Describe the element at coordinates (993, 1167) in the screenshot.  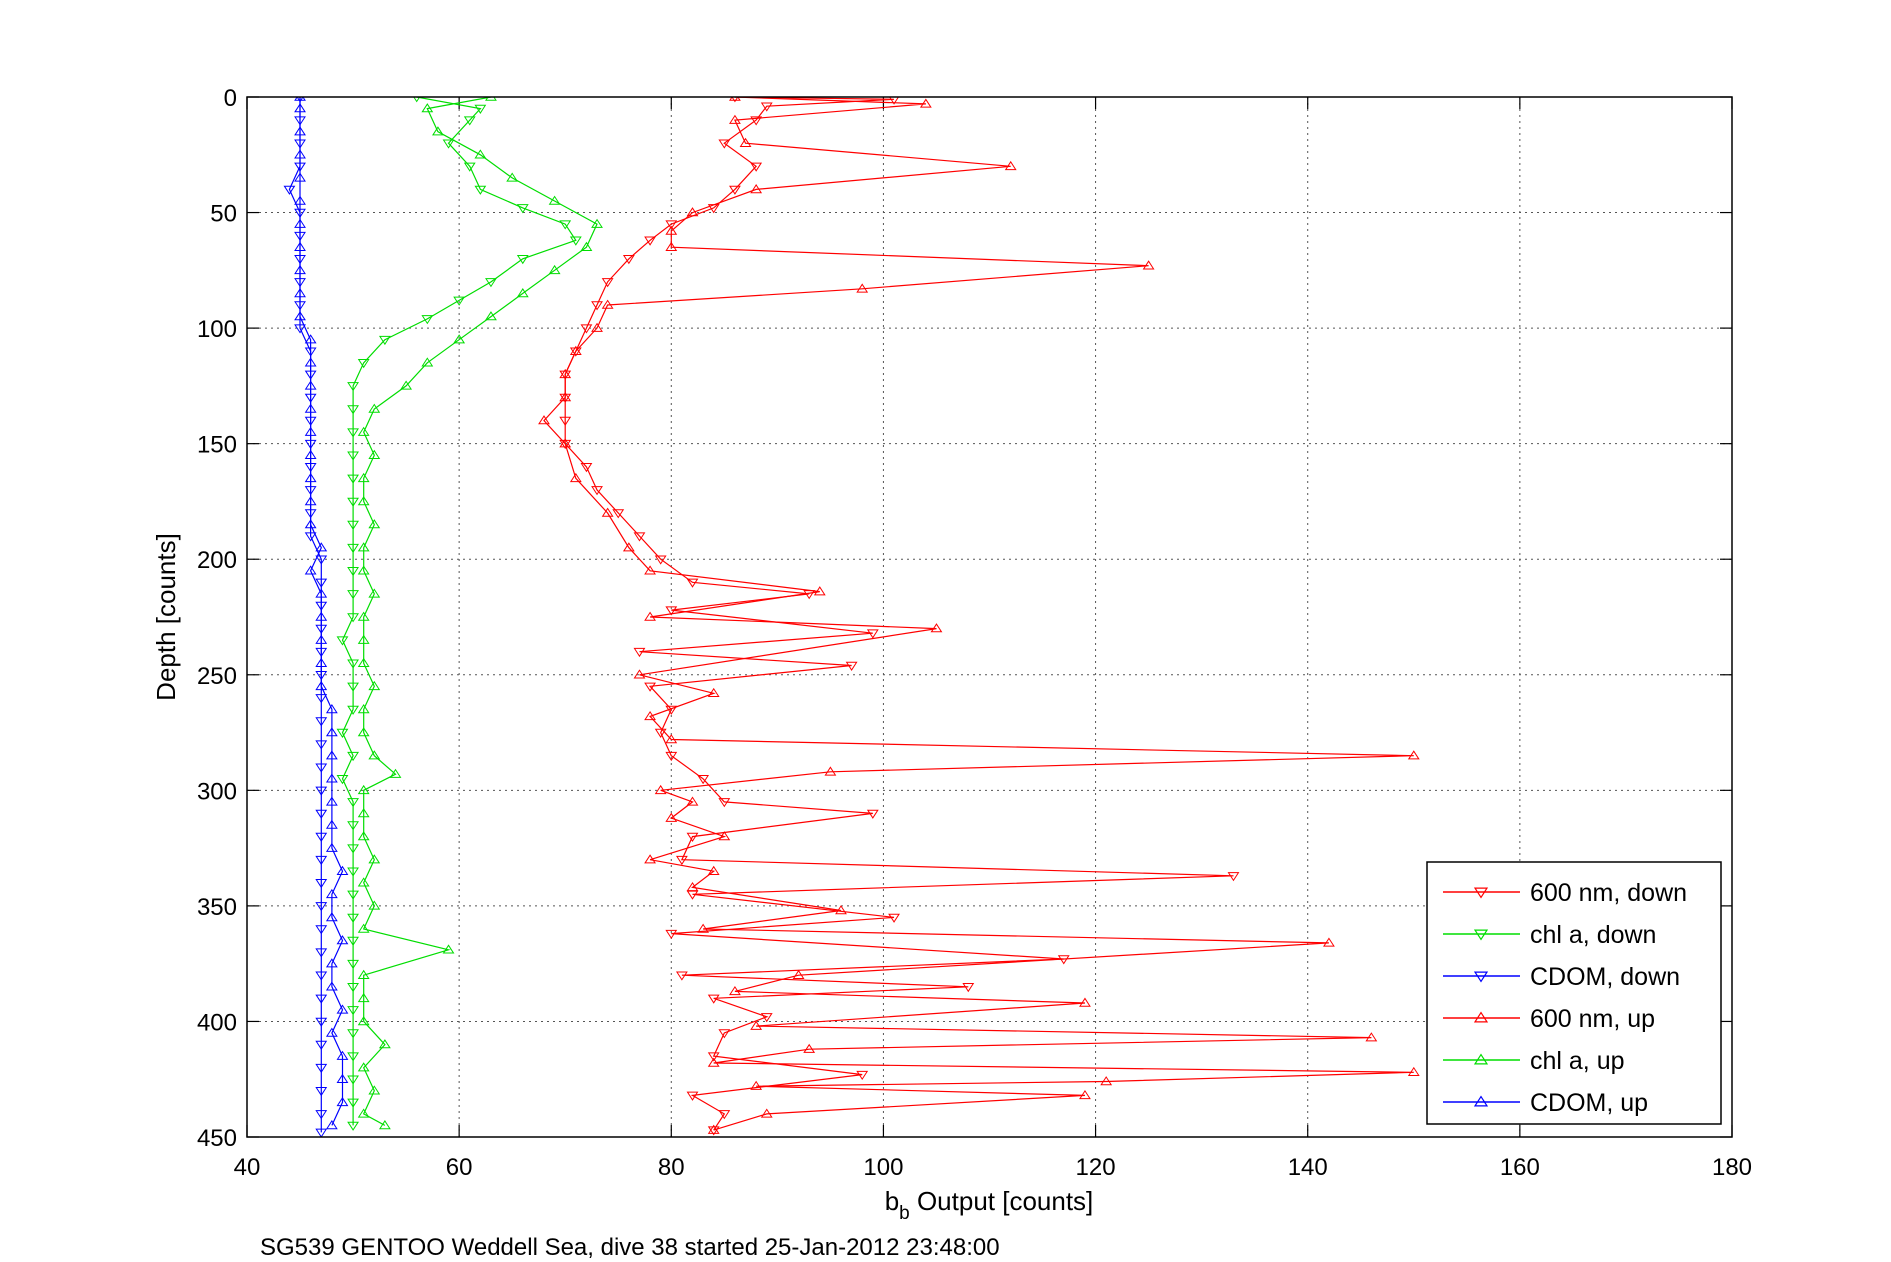
I see `x-tick-labels: 40 60 80 100 120 140 160 180` at that location.